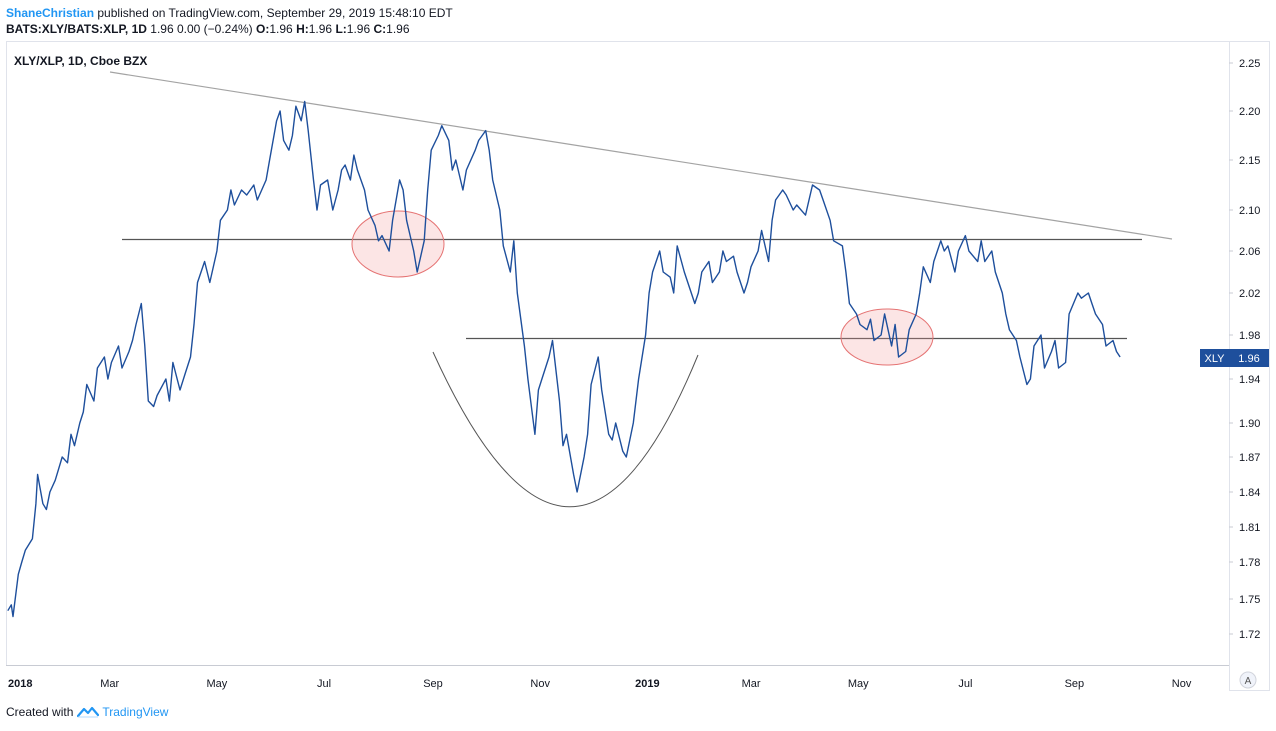  I want to click on y-tick-label: 1.78, so click(1249, 563).